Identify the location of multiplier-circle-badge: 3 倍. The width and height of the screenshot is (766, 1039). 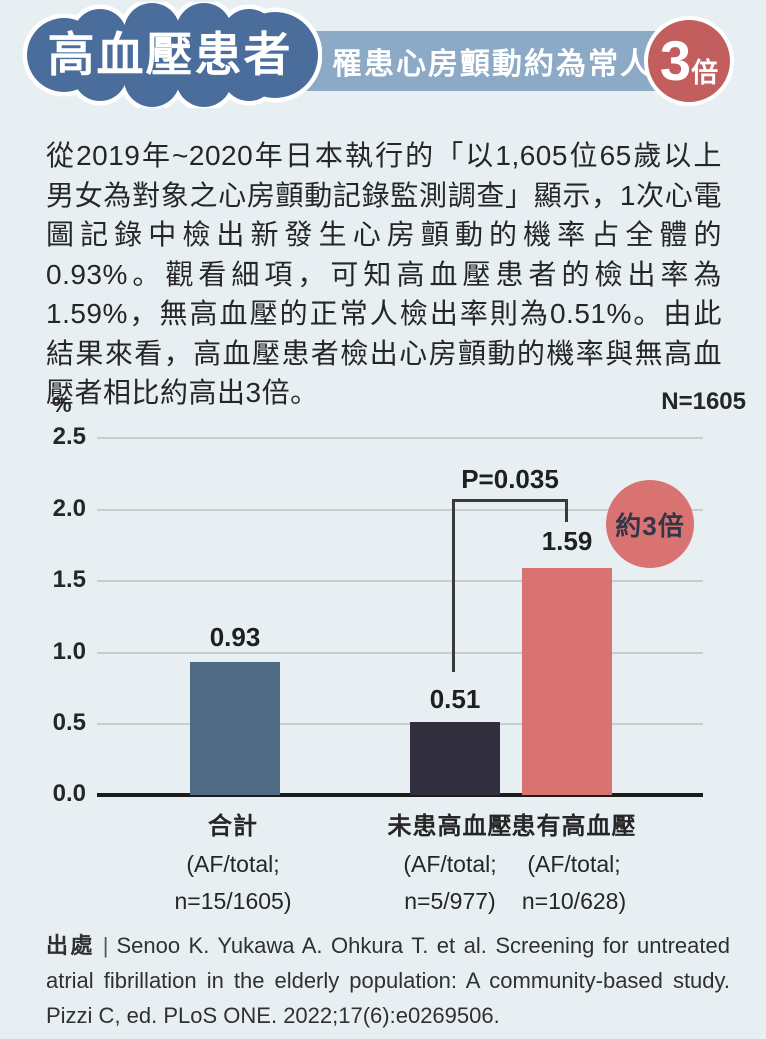
(689, 61).